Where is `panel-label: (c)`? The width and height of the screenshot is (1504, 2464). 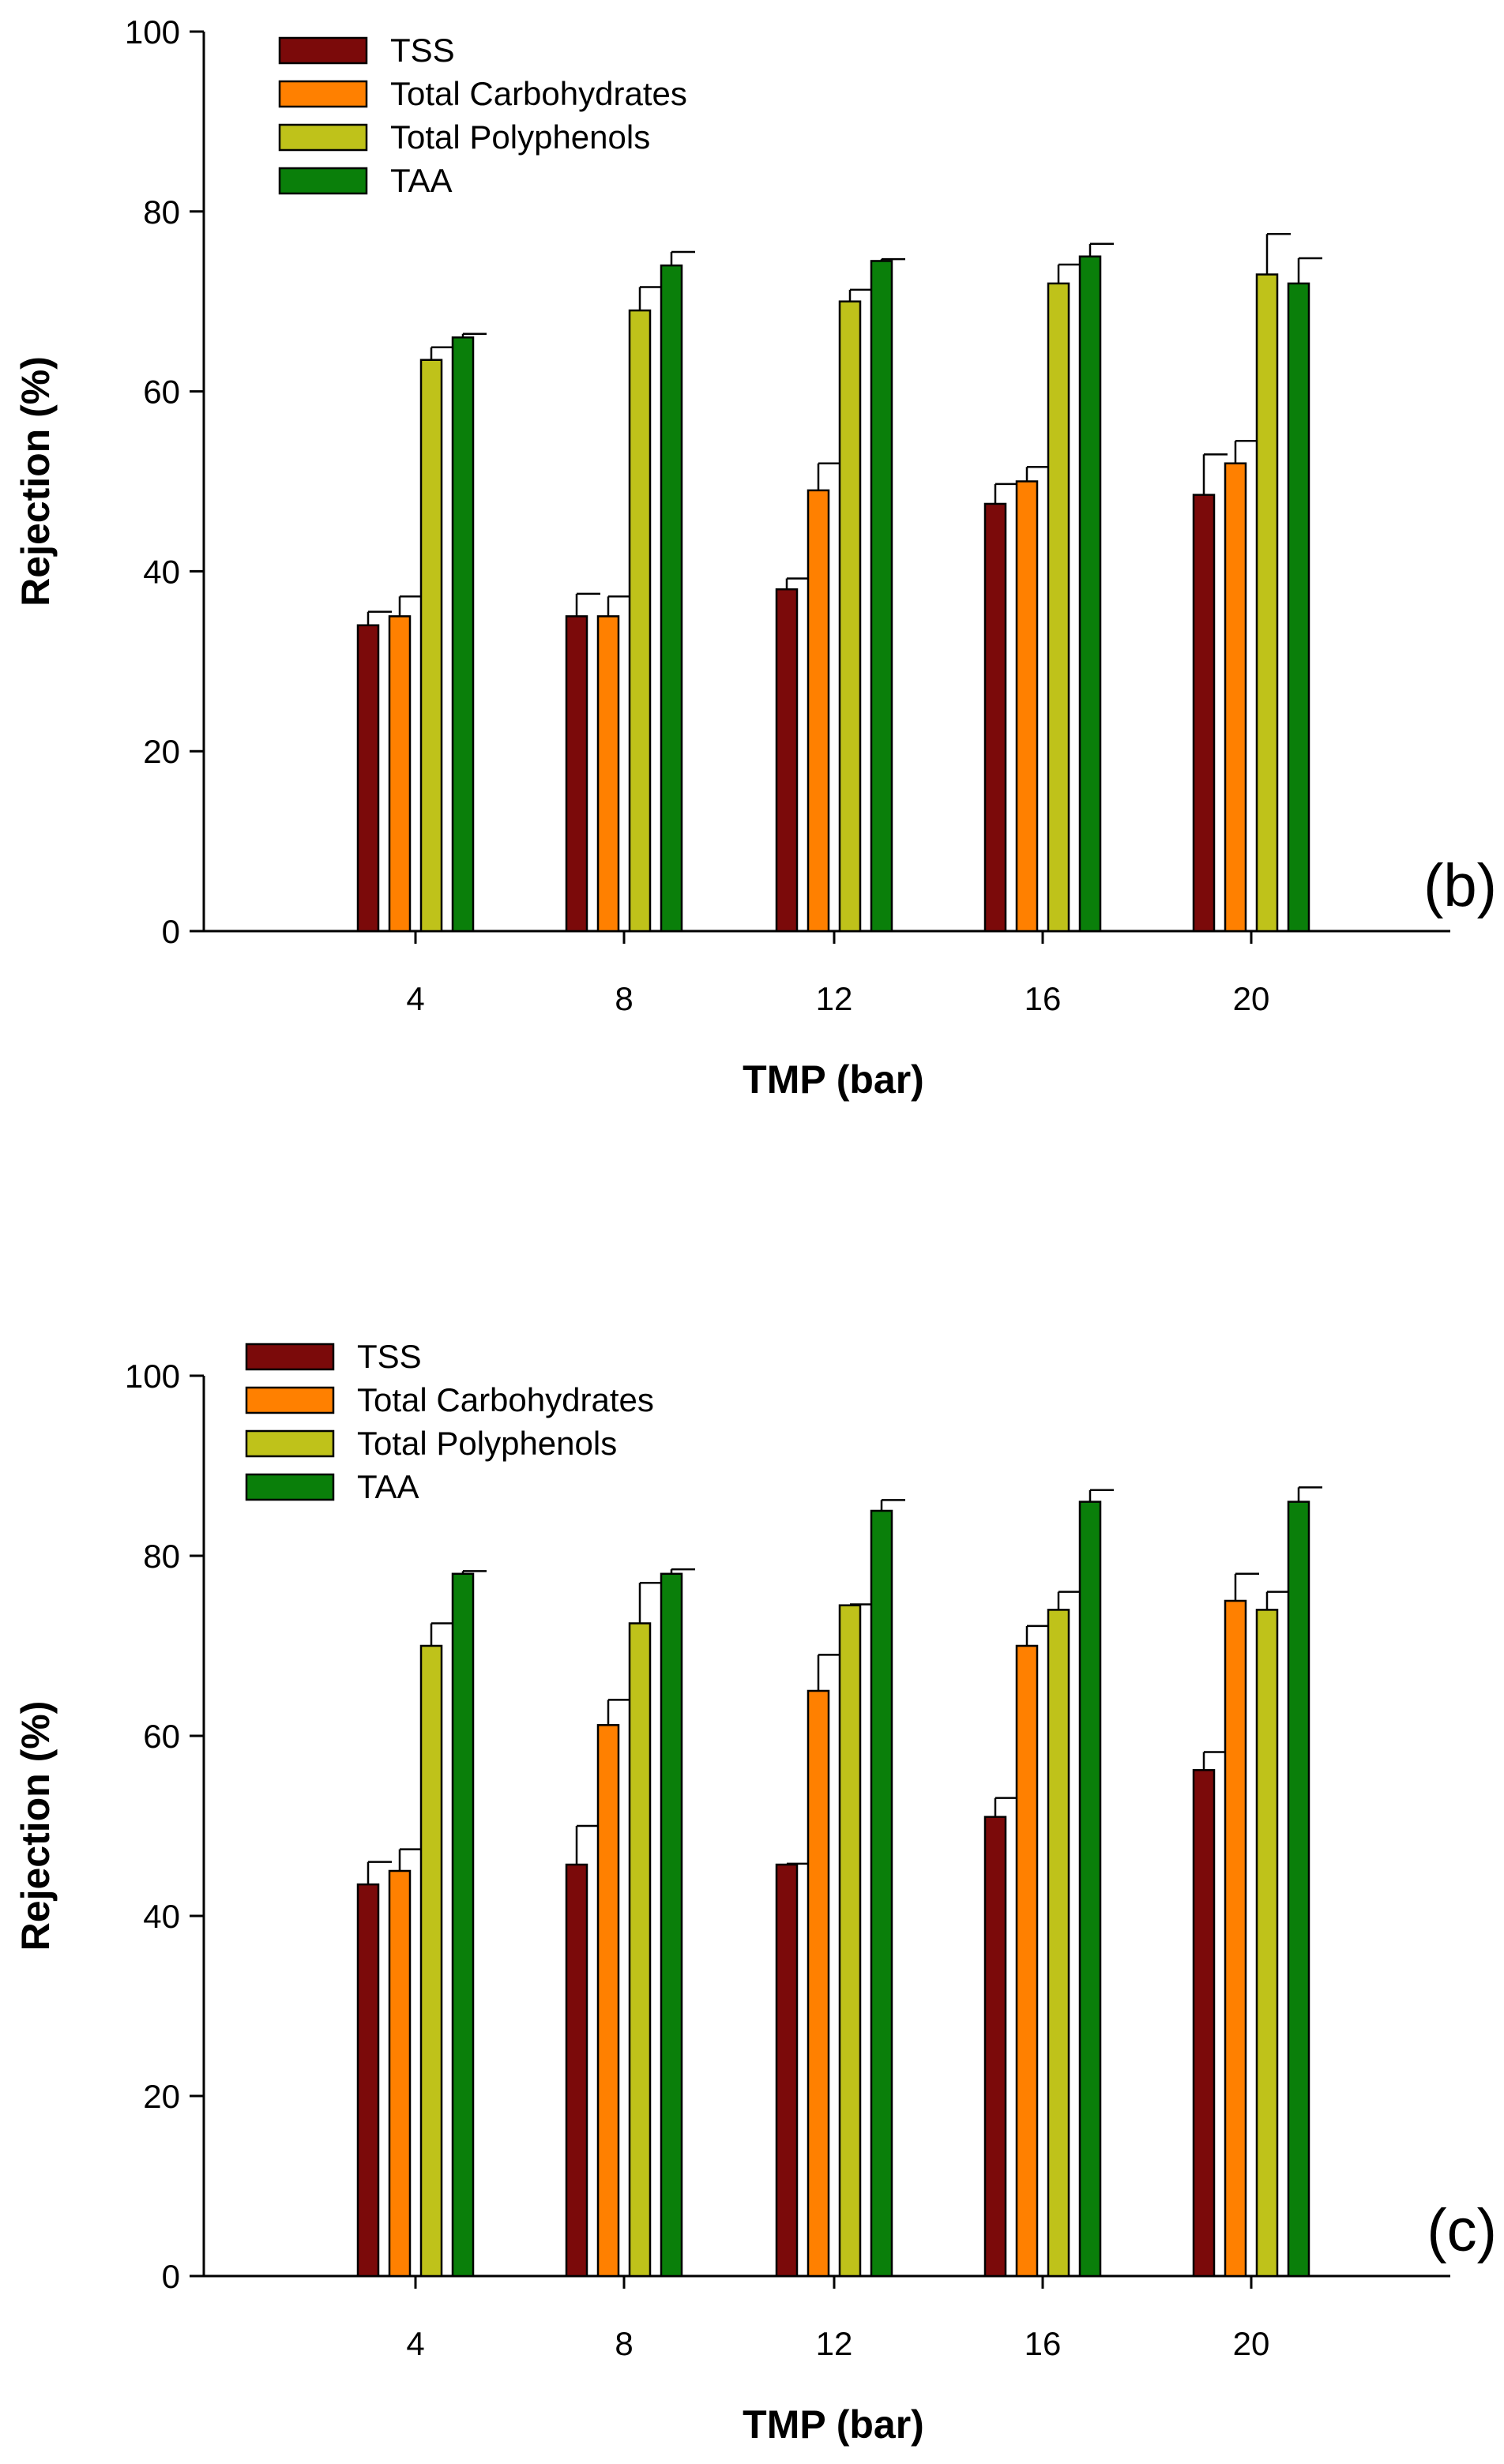 panel-label: (c) is located at coordinates (1462, 2230).